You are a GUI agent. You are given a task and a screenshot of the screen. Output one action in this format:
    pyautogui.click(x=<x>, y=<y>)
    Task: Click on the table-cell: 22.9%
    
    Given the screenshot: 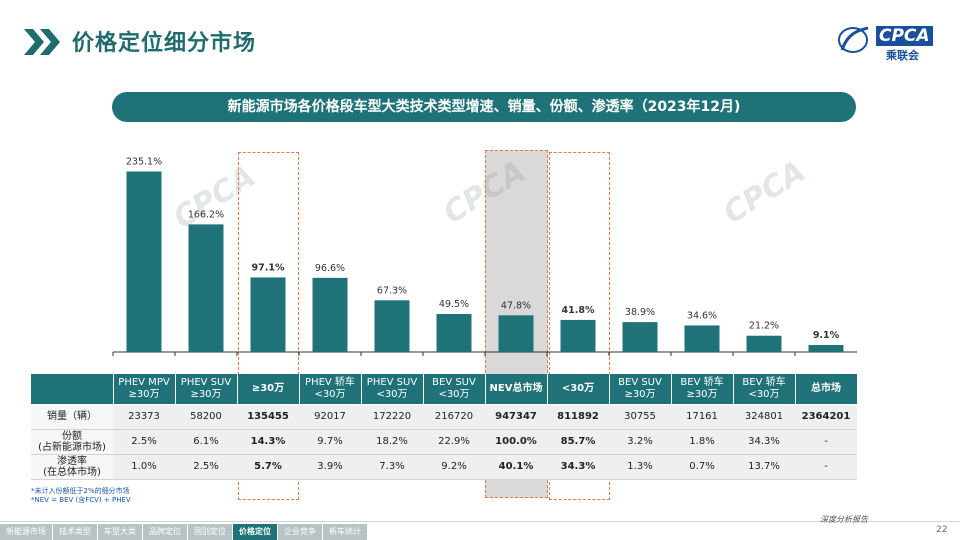 What is the action you would take?
    pyautogui.click(x=454, y=442)
    